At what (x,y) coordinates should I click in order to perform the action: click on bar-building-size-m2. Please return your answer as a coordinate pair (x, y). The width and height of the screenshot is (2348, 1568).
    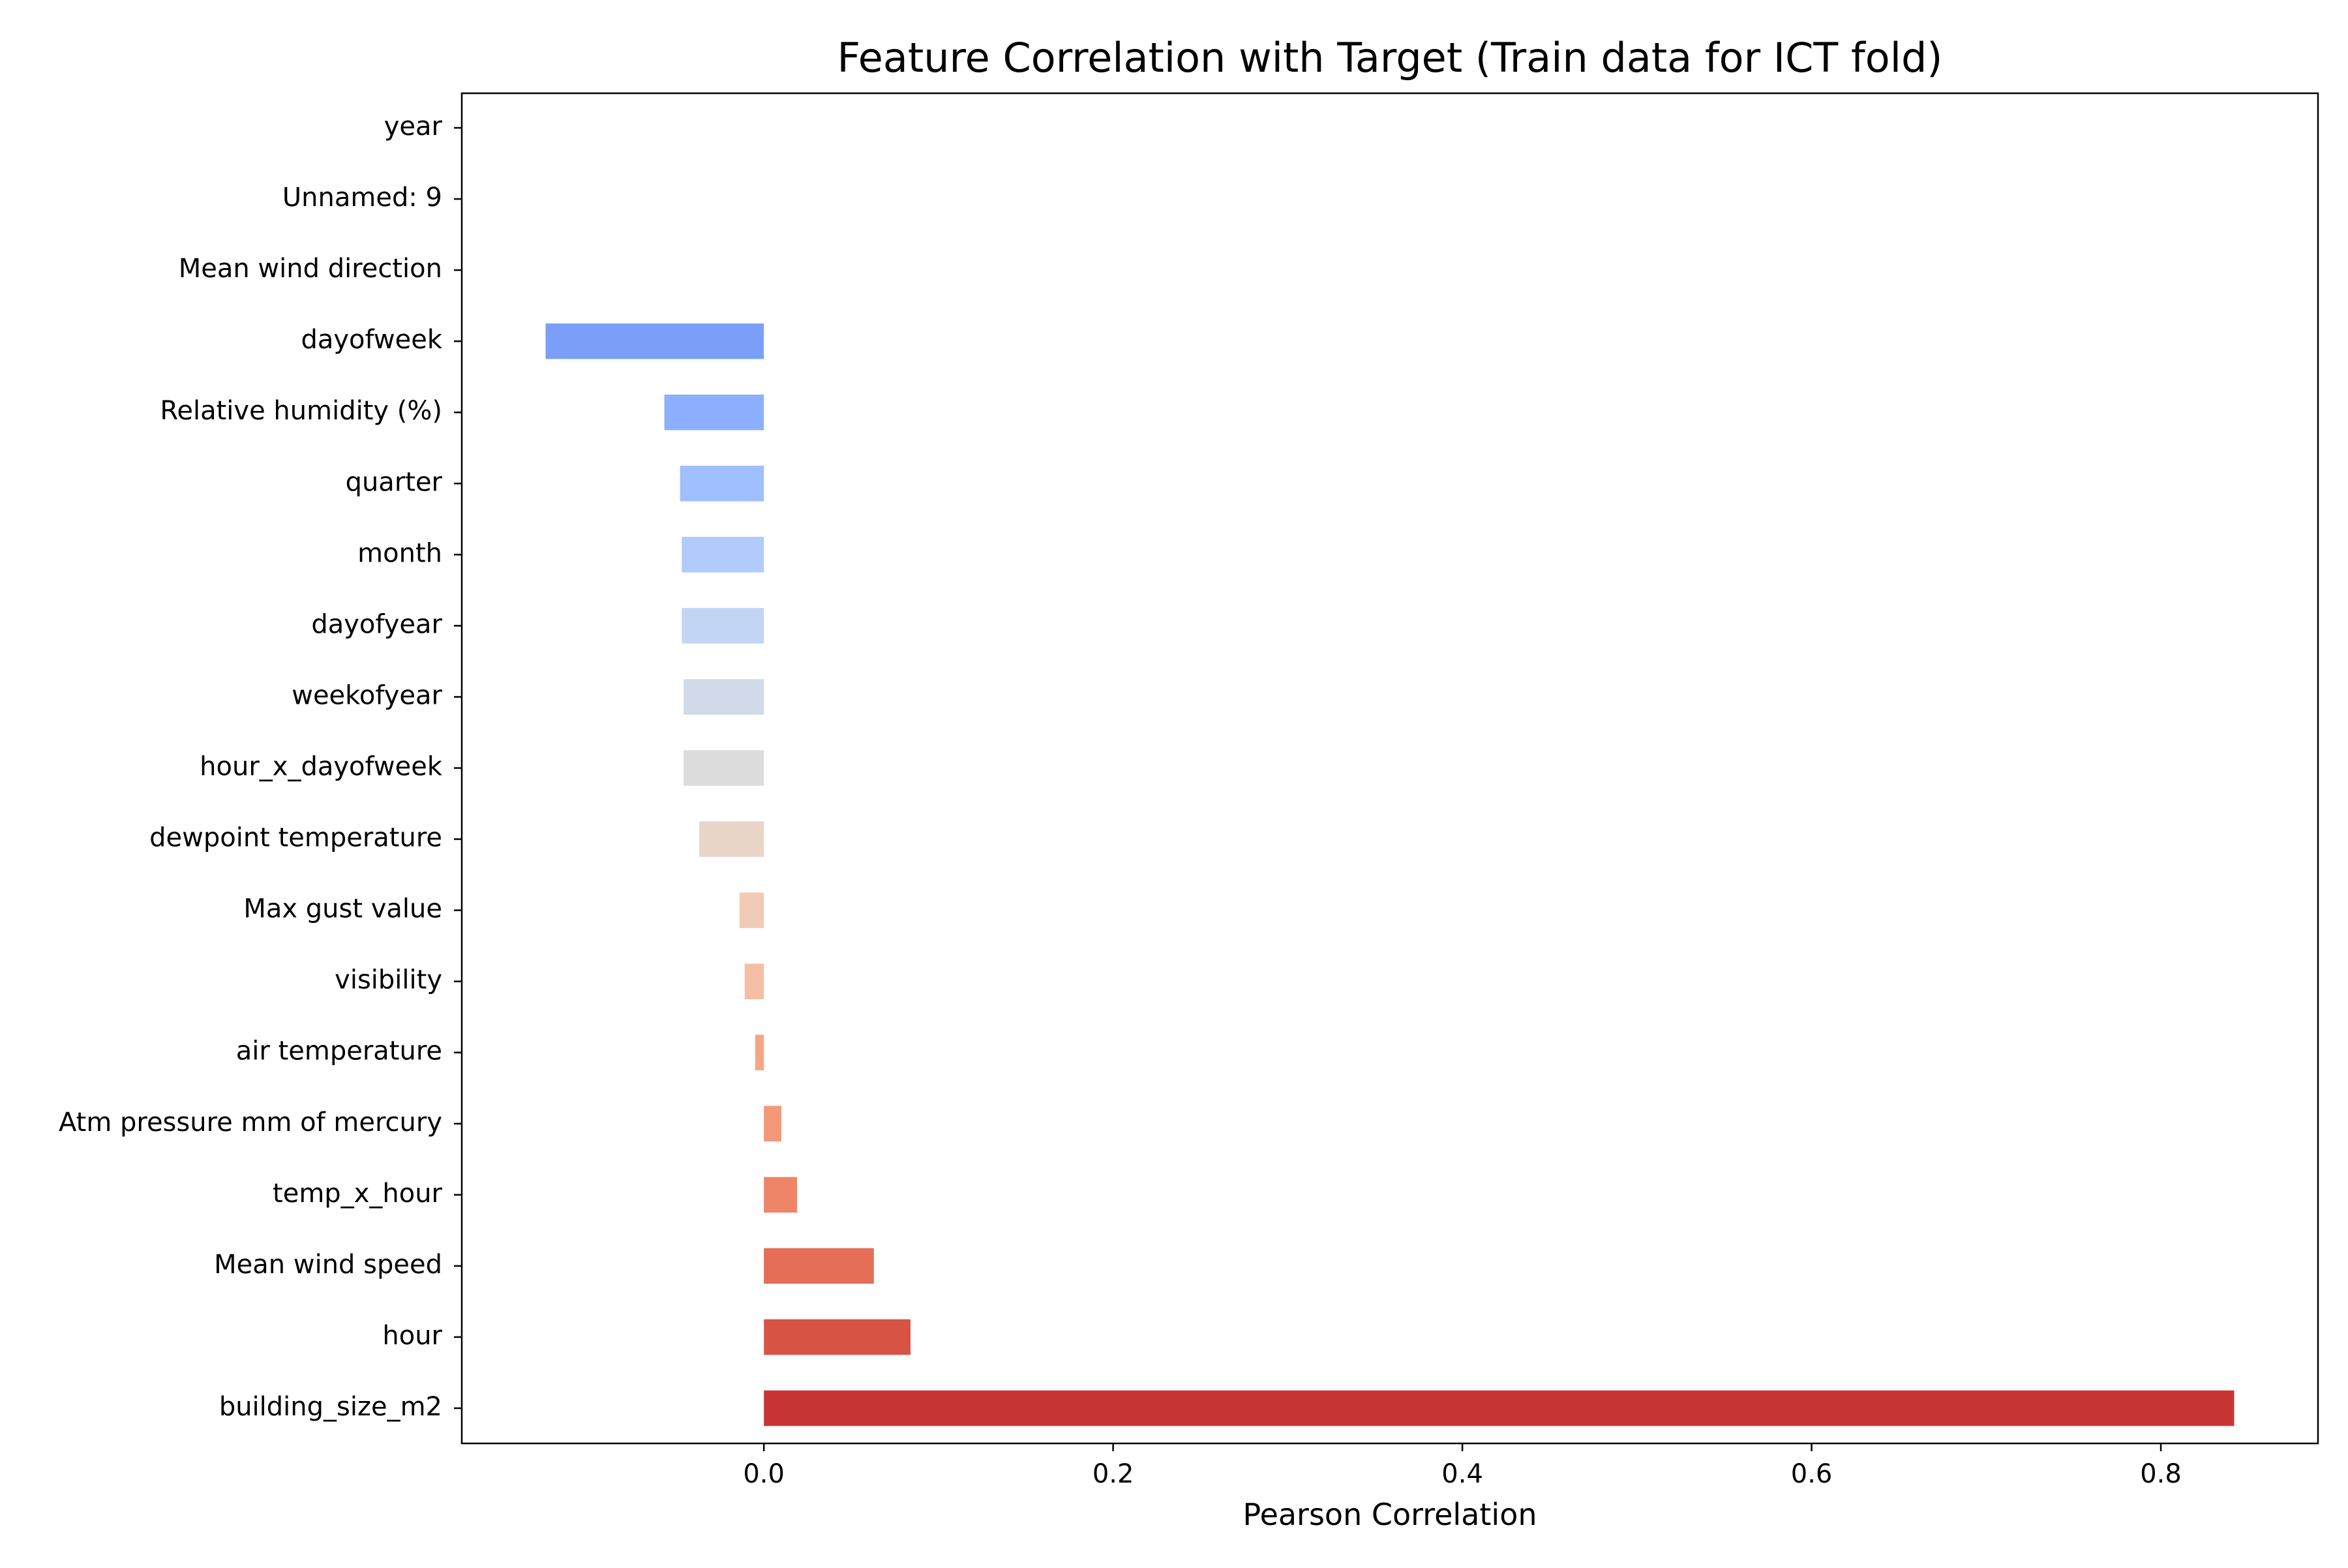
    Looking at the image, I should click on (1500, 1408).